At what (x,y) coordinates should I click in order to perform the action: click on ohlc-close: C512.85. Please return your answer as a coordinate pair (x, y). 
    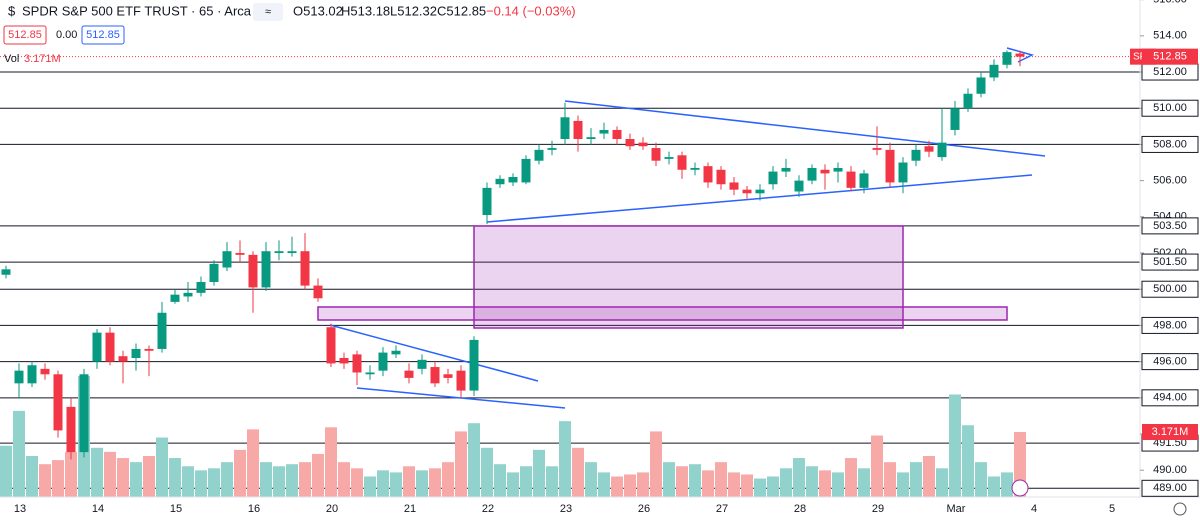
    Looking at the image, I should click on (461, 10).